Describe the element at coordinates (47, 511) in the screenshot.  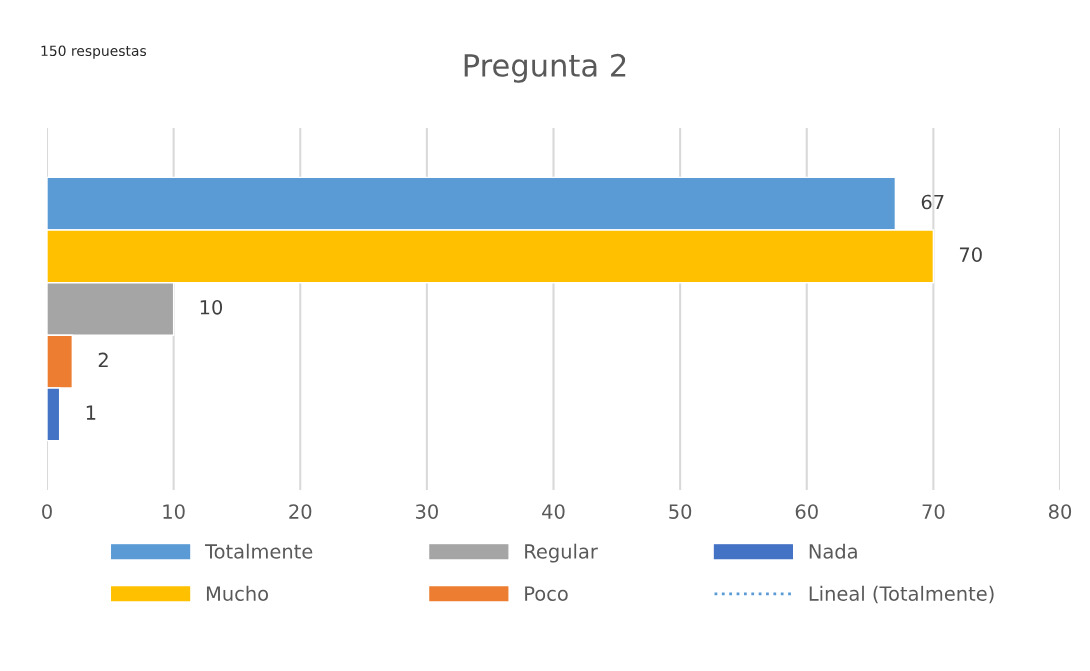
I see `x-tick-label: 0` at that location.